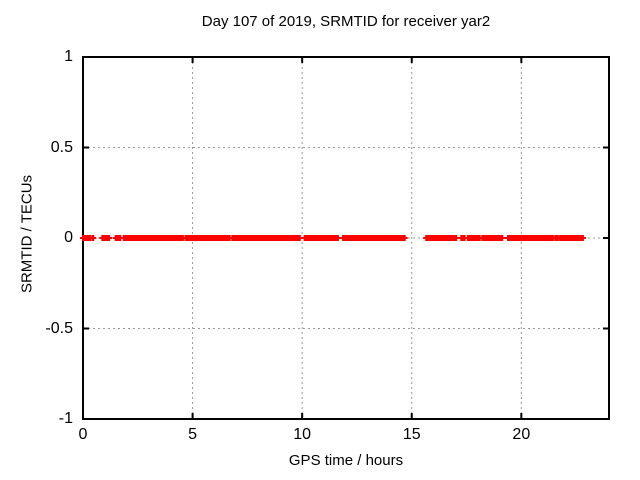 The image size is (640, 480). What do you see at coordinates (59, 328) in the screenshot?
I see `y-tick-label: -0.5` at bounding box center [59, 328].